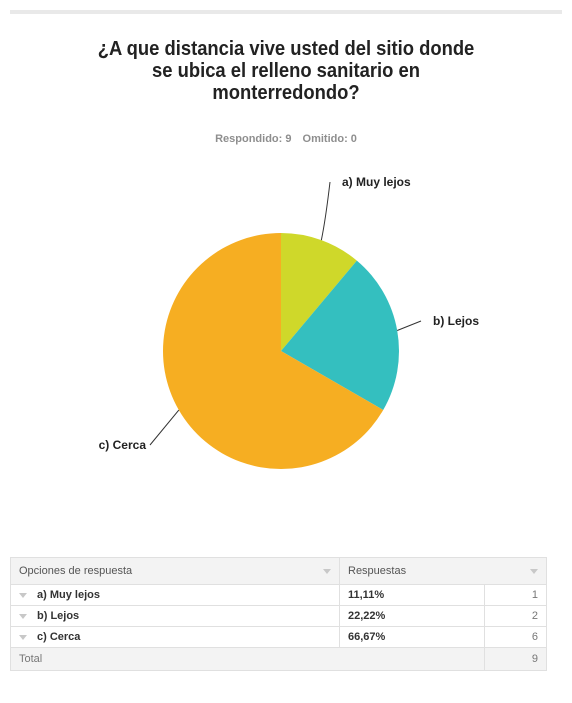 The height and width of the screenshot is (703, 572). Describe the element at coordinates (412, 616) in the screenshot. I see `option-percent: 22,22%` at that location.